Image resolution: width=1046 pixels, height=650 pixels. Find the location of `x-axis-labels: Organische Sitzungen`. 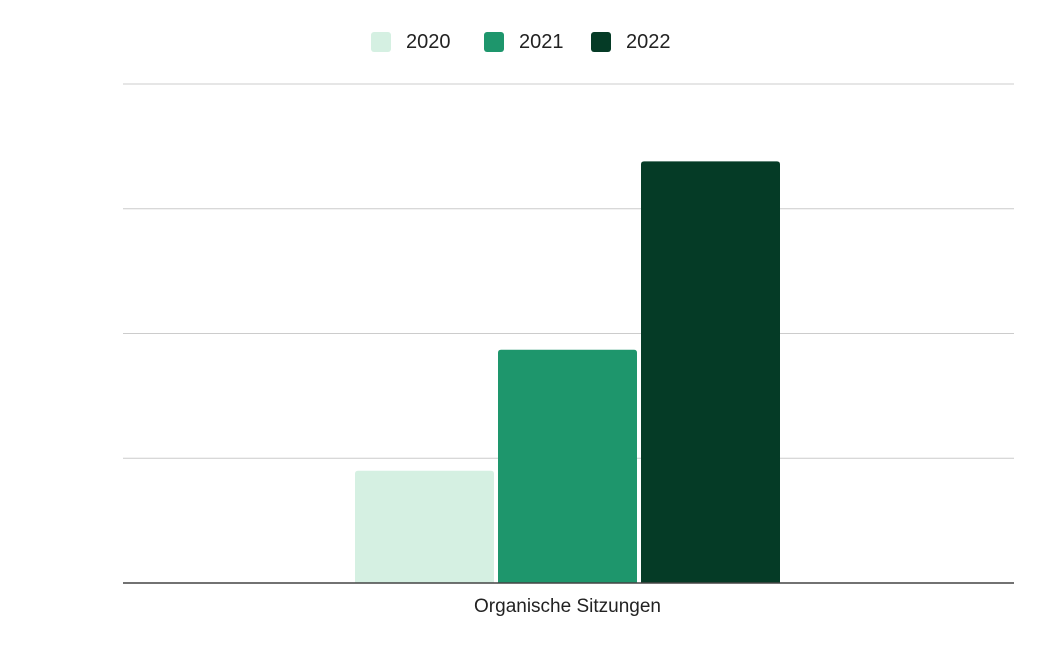

x-axis-labels: Organische Sitzungen is located at coordinates (567, 606).